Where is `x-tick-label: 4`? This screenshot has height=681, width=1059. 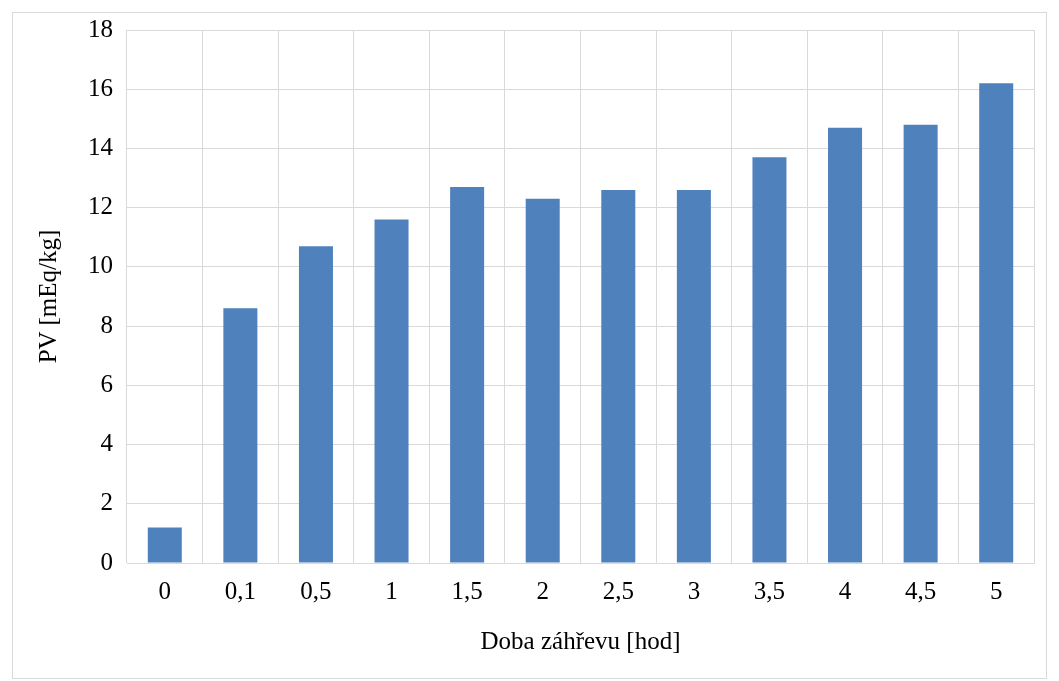 x-tick-label: 4 is located at coordinates (845, 590).